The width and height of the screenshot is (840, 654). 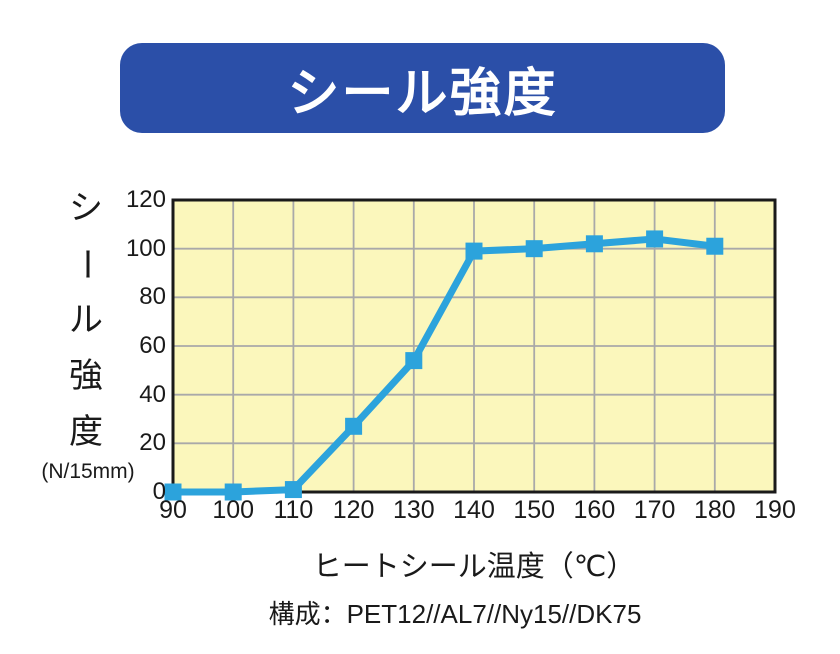 I want to click on y-tick-label: 100, so click(x=145, y=248).